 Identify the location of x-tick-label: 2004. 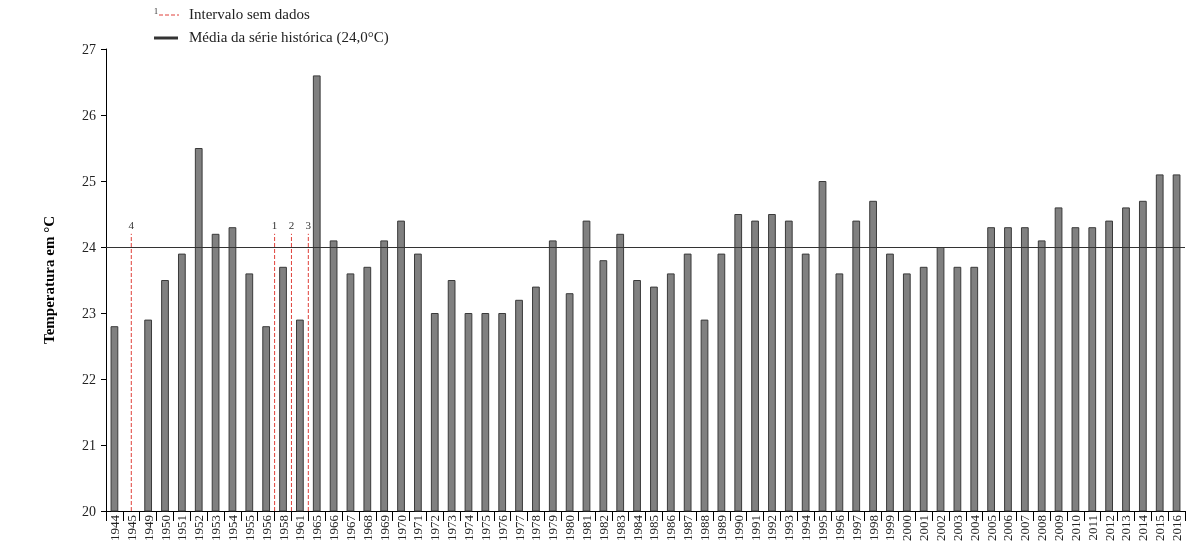
(974, 527).